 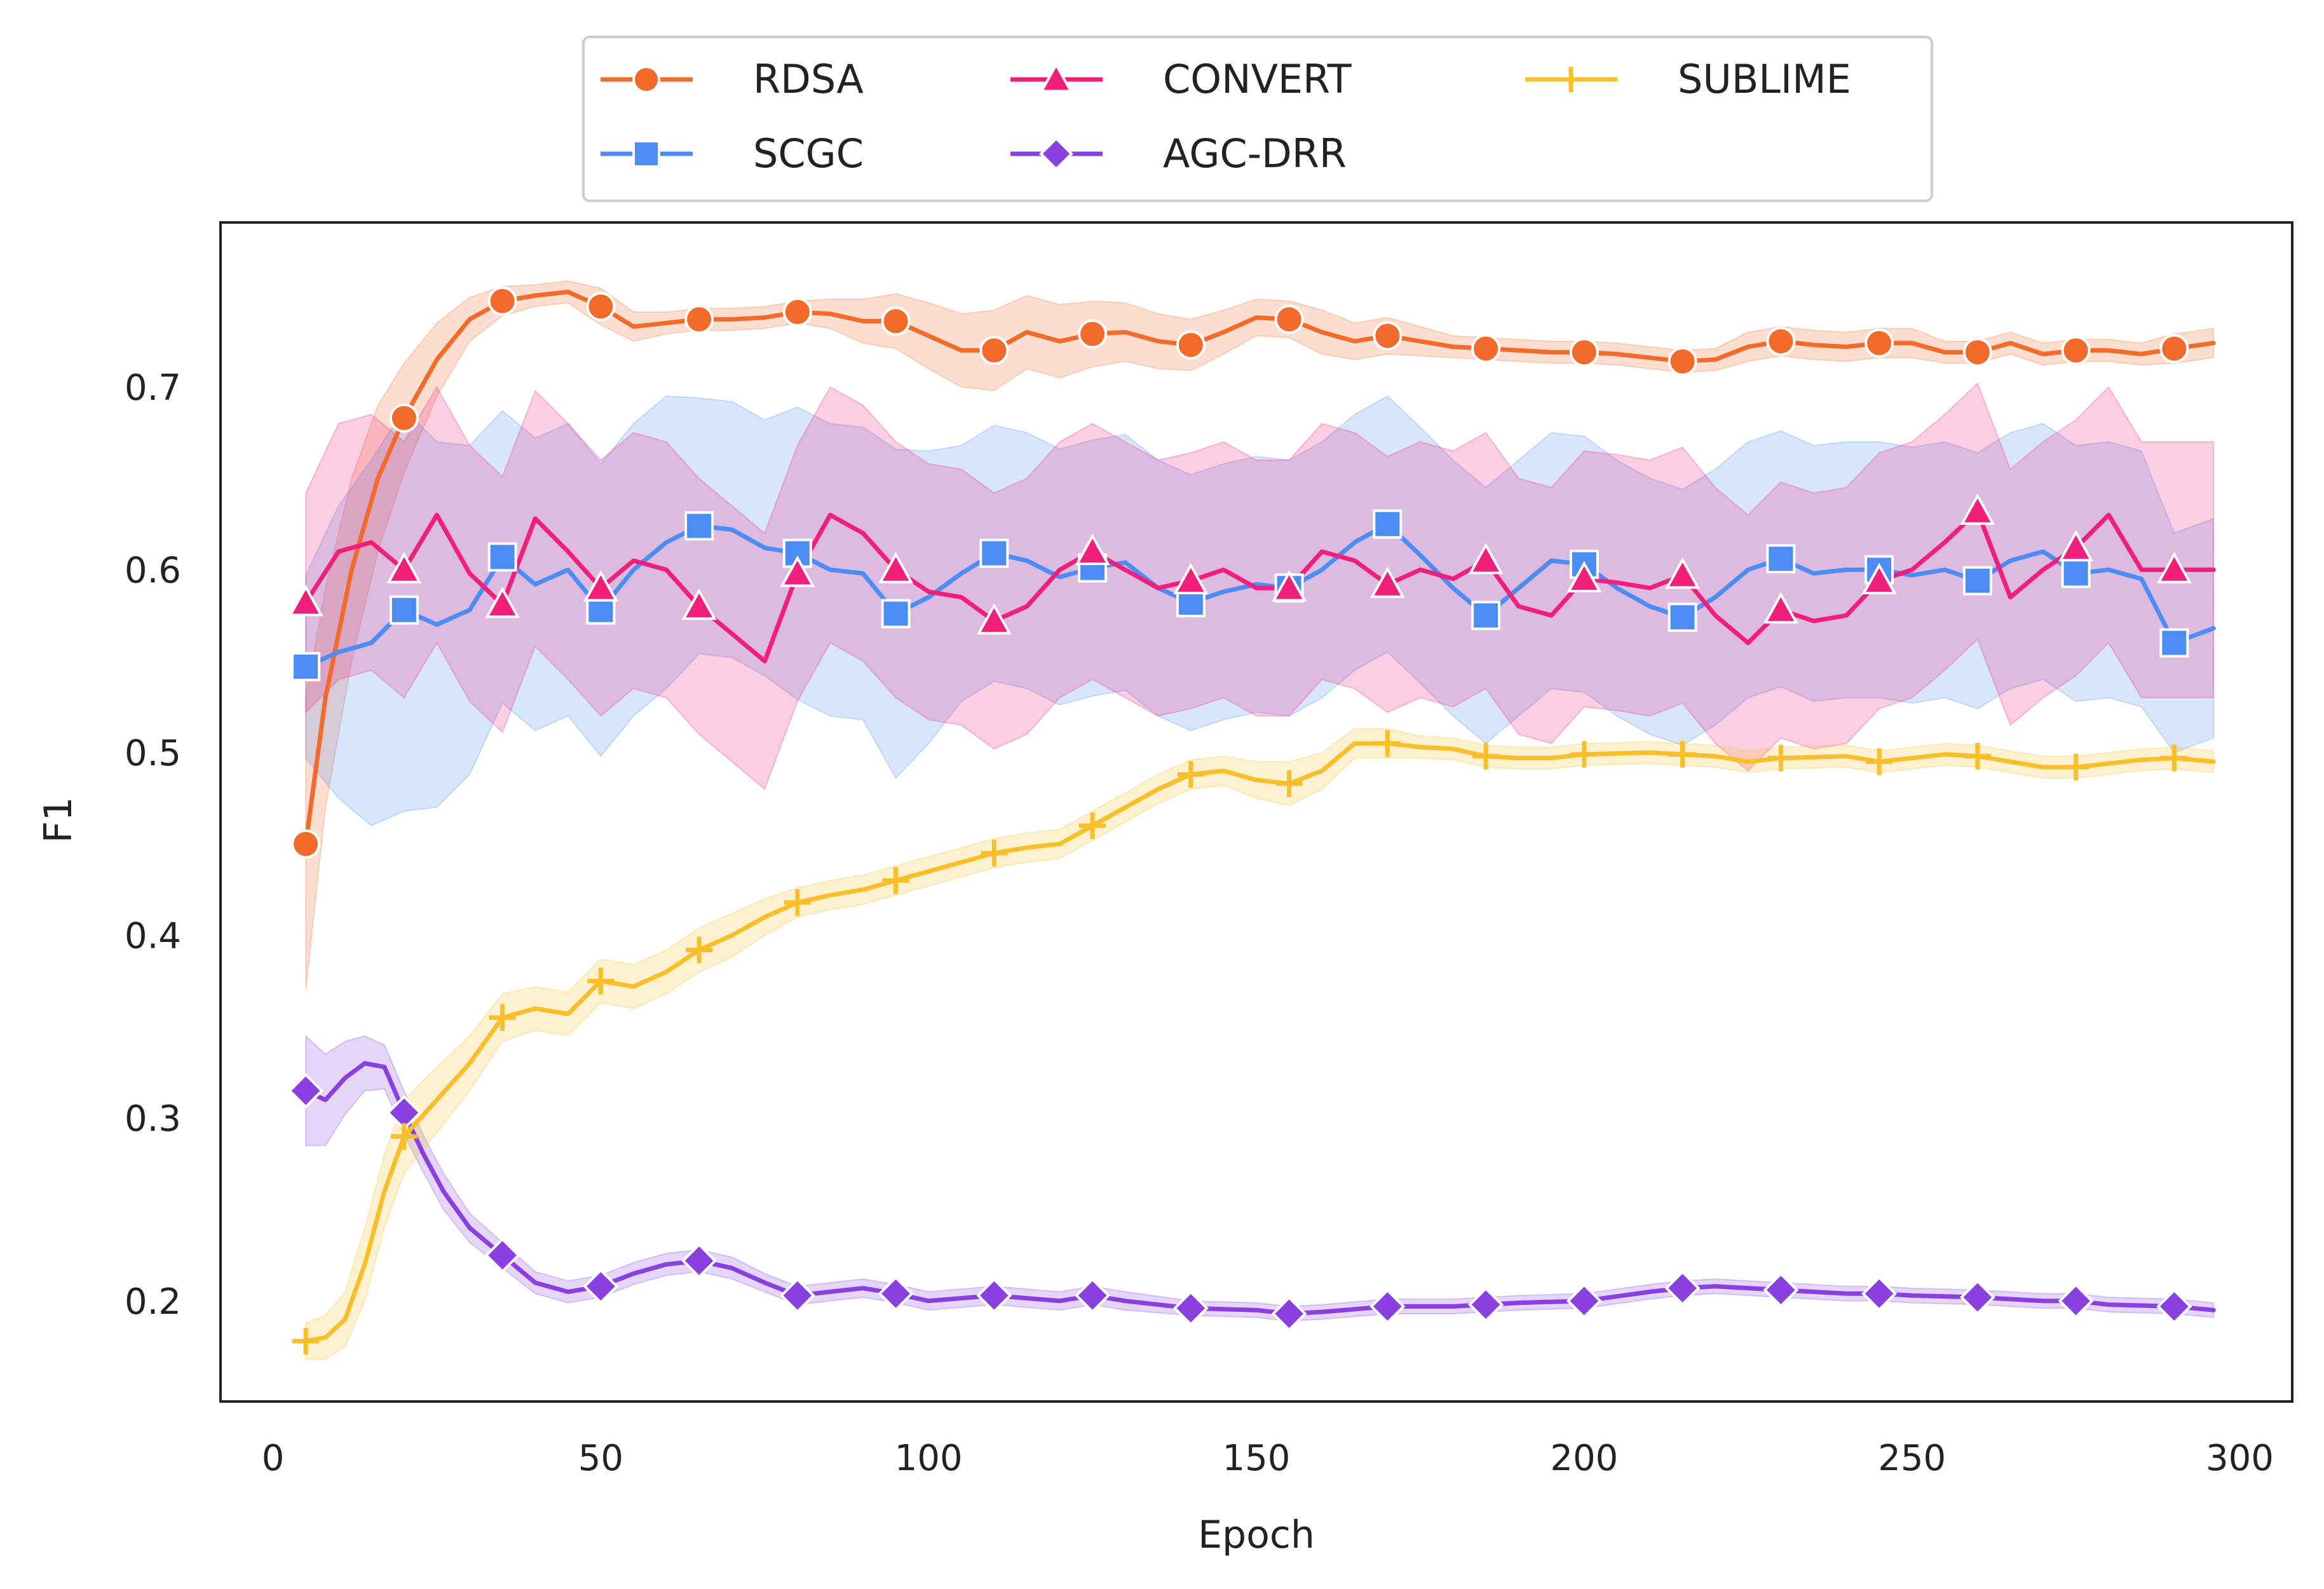 What do you see at coordinates (1255, 153) in the screenshot?
I see `legend-label-agc-drr: AGC-DRR` at bounding box center [1255, 153].